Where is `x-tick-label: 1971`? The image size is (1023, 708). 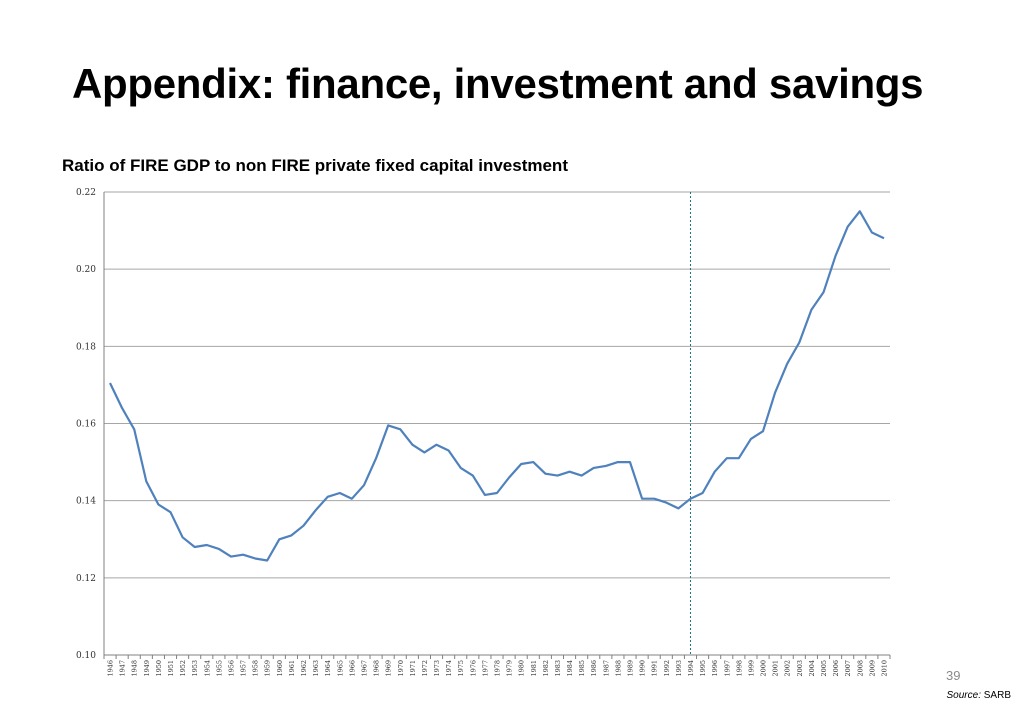
x-tick-label: 1971 is located at coordinates (413, 668).